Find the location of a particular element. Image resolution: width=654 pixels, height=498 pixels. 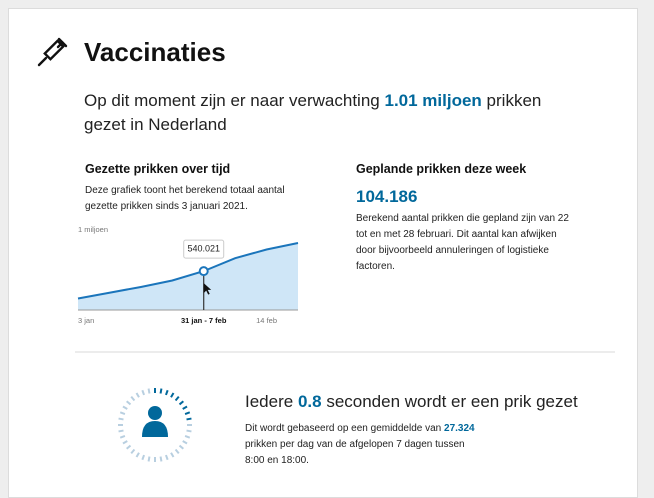

point is located at coordinates (203, 271).